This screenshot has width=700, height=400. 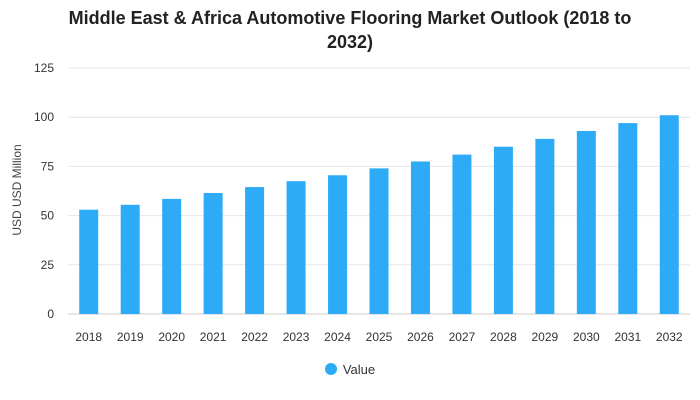 I want to click on legend-swatch, so click(x=330, y=369).